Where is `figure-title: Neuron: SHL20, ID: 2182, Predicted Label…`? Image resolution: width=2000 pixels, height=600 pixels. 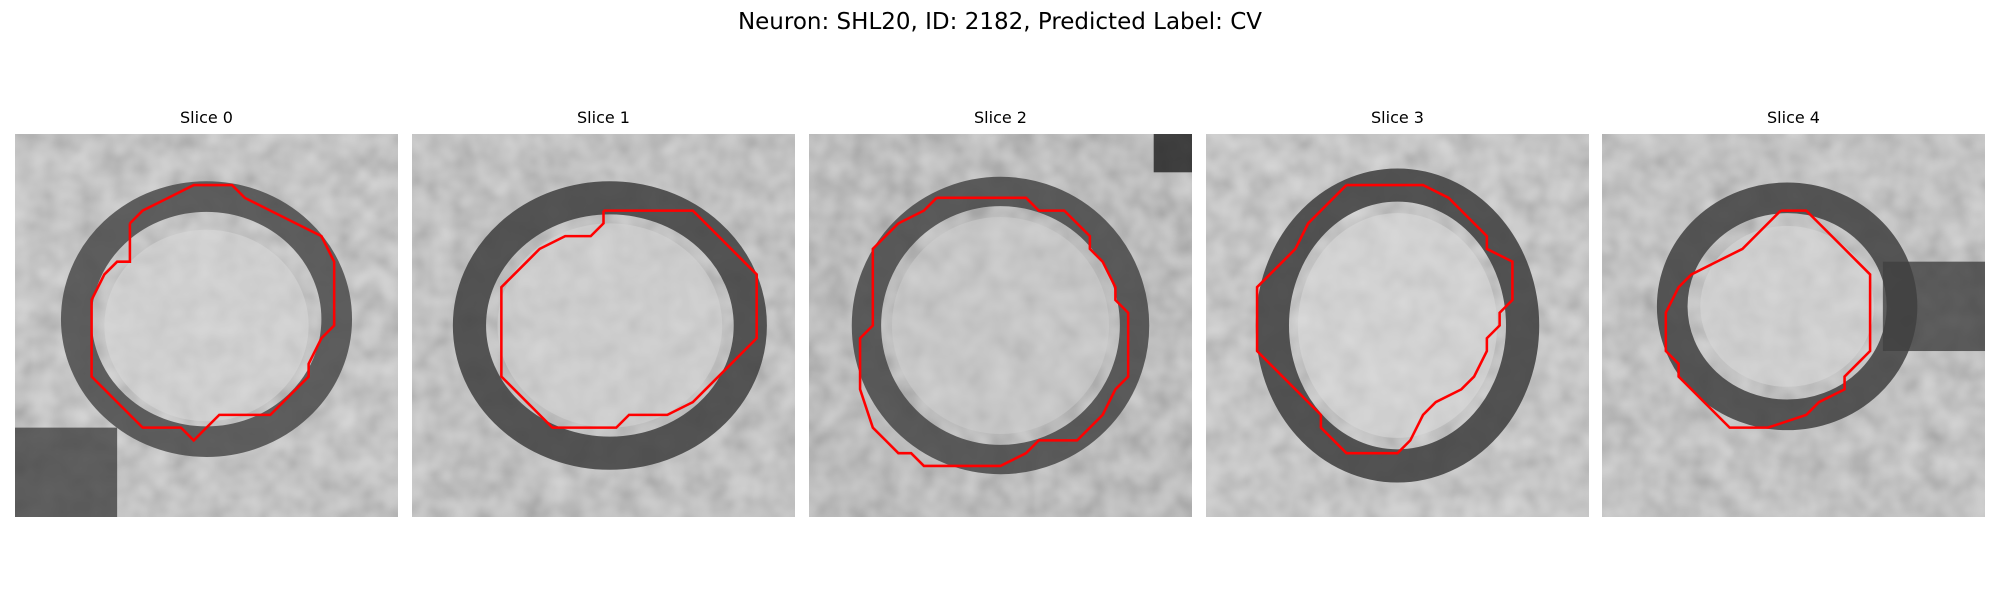
figure-title: Neuron: SHL20, ID: 2182, Predicted Label… is located at coordinates (1000, 22).